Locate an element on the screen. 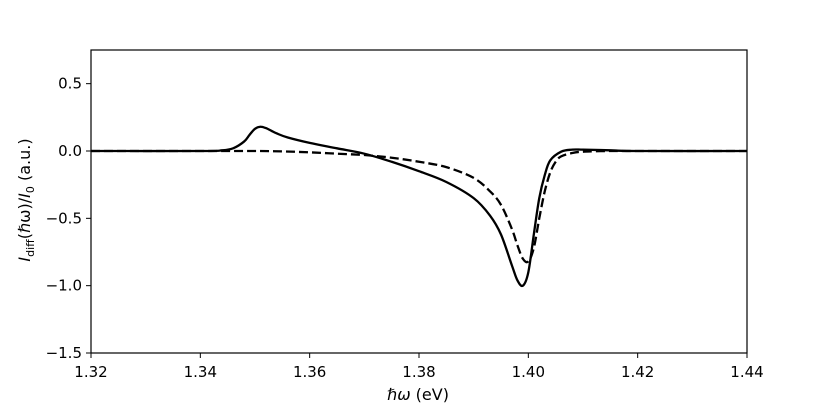 The width and height of the screenshot is (830, 420). x-axis-label-symbol: ℏω is located at coordinates (399, 394).